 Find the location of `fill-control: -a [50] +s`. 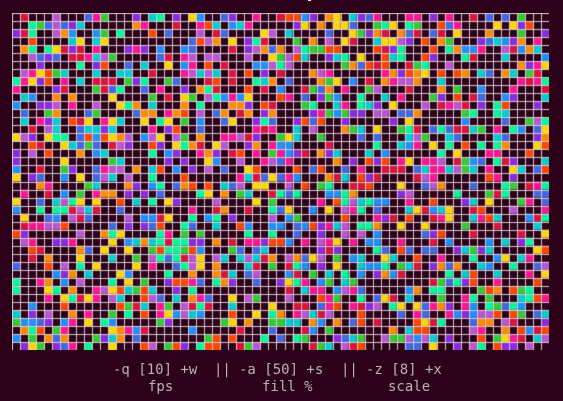

fill-control: -a [50] +s is located at coordinates (281, 370).